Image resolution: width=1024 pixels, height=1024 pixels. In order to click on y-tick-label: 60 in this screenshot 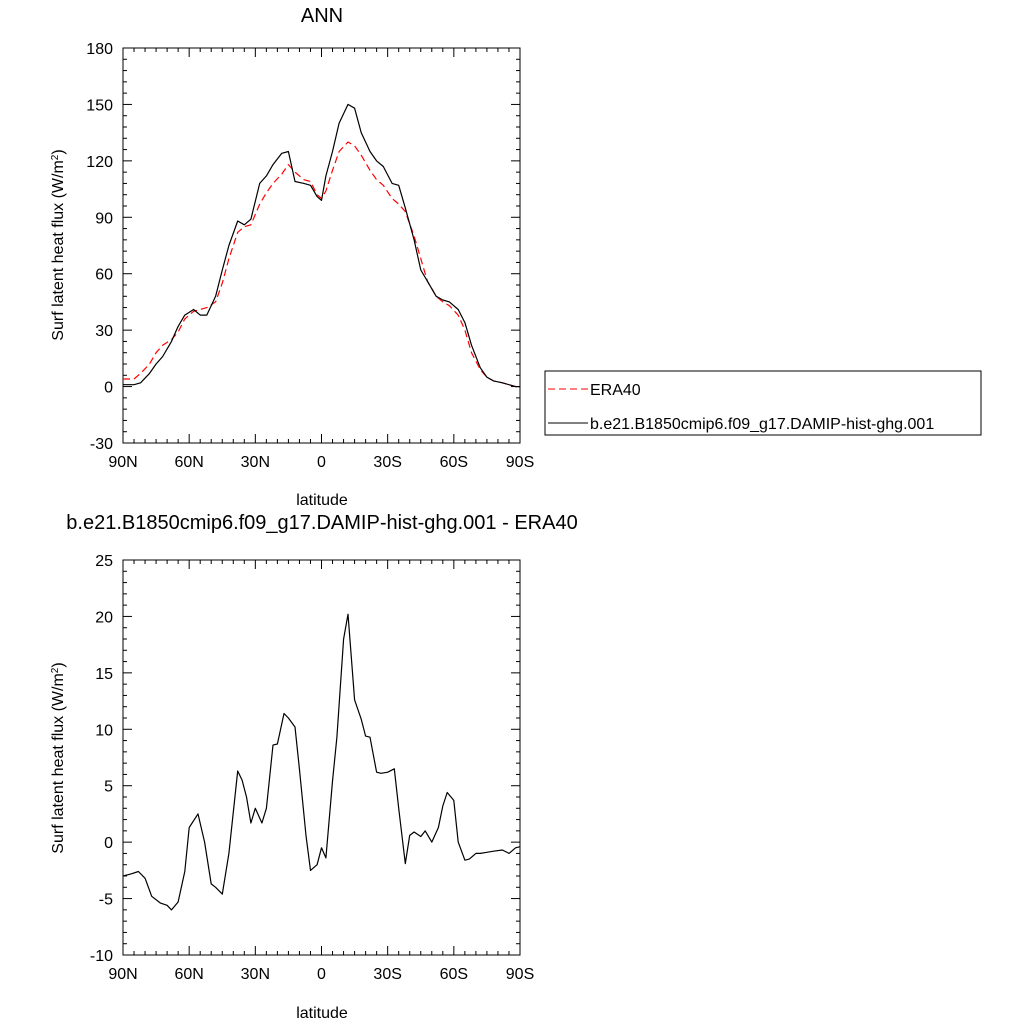, I will do `click(104, 275)`.